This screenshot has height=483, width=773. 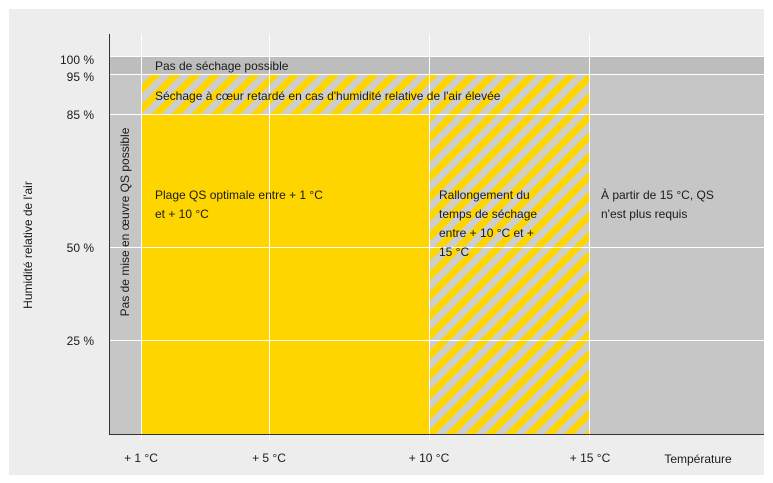 What do you see at coordinates (81, 341) in the screenshot?
I see `y-tick-label: 25 %` at bounding box center [81, 341].